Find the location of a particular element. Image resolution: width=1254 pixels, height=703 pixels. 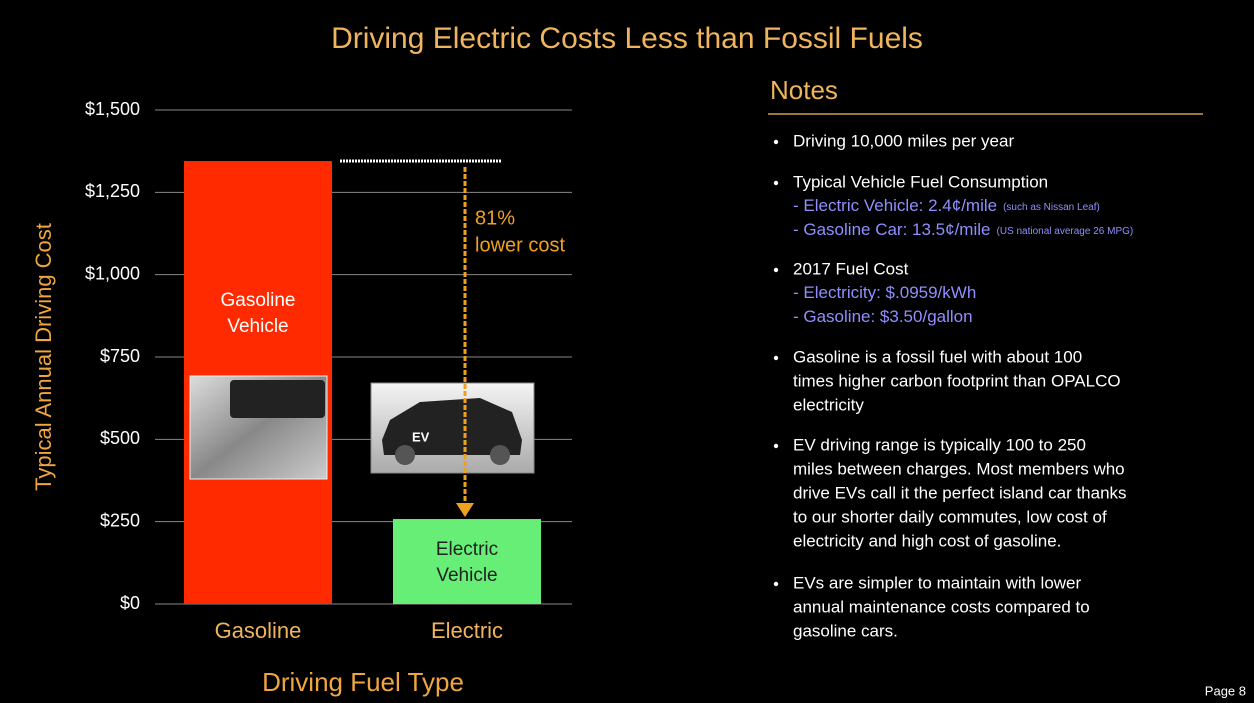

page-number: Page 8 is located at coordinates (1225, 690).